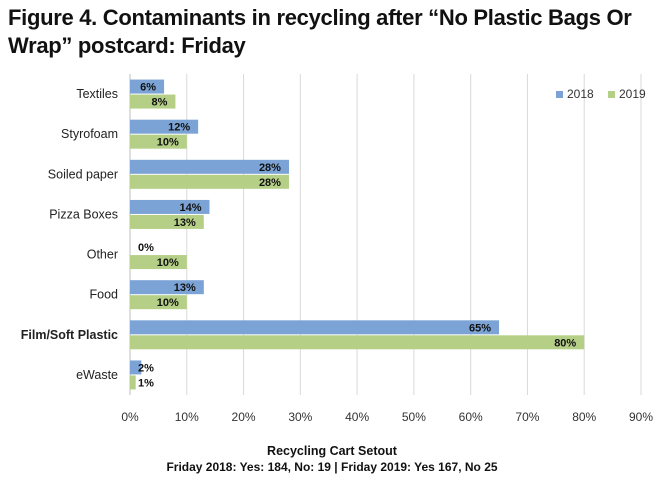  I want to click on category-label: Styrofoam, so click(89, 134).